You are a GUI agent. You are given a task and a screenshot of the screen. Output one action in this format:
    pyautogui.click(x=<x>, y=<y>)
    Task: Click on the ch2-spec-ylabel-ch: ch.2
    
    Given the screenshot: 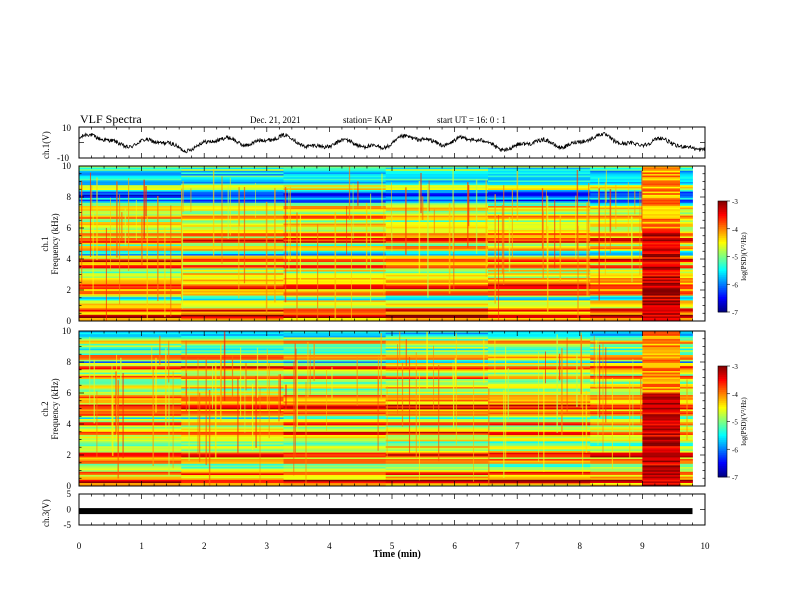 What is the action you would take?
    pyautogui.click(x=45, y=408)
    